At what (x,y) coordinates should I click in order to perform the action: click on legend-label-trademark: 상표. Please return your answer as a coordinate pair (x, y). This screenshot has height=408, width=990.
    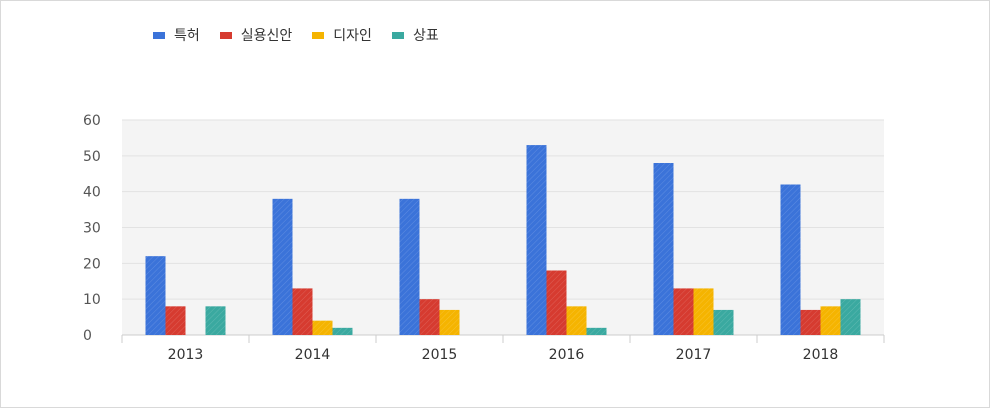
    Looking at the image, I should click on (425, 36).